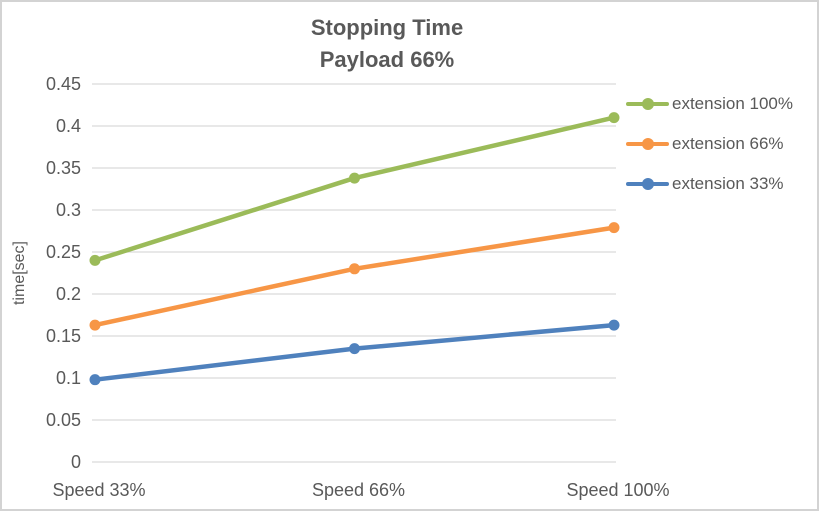  What do you see at coordinates (728, 143) in the screenshot?
I see `legend-label: extension 66%` at bounding box center [728, 143].